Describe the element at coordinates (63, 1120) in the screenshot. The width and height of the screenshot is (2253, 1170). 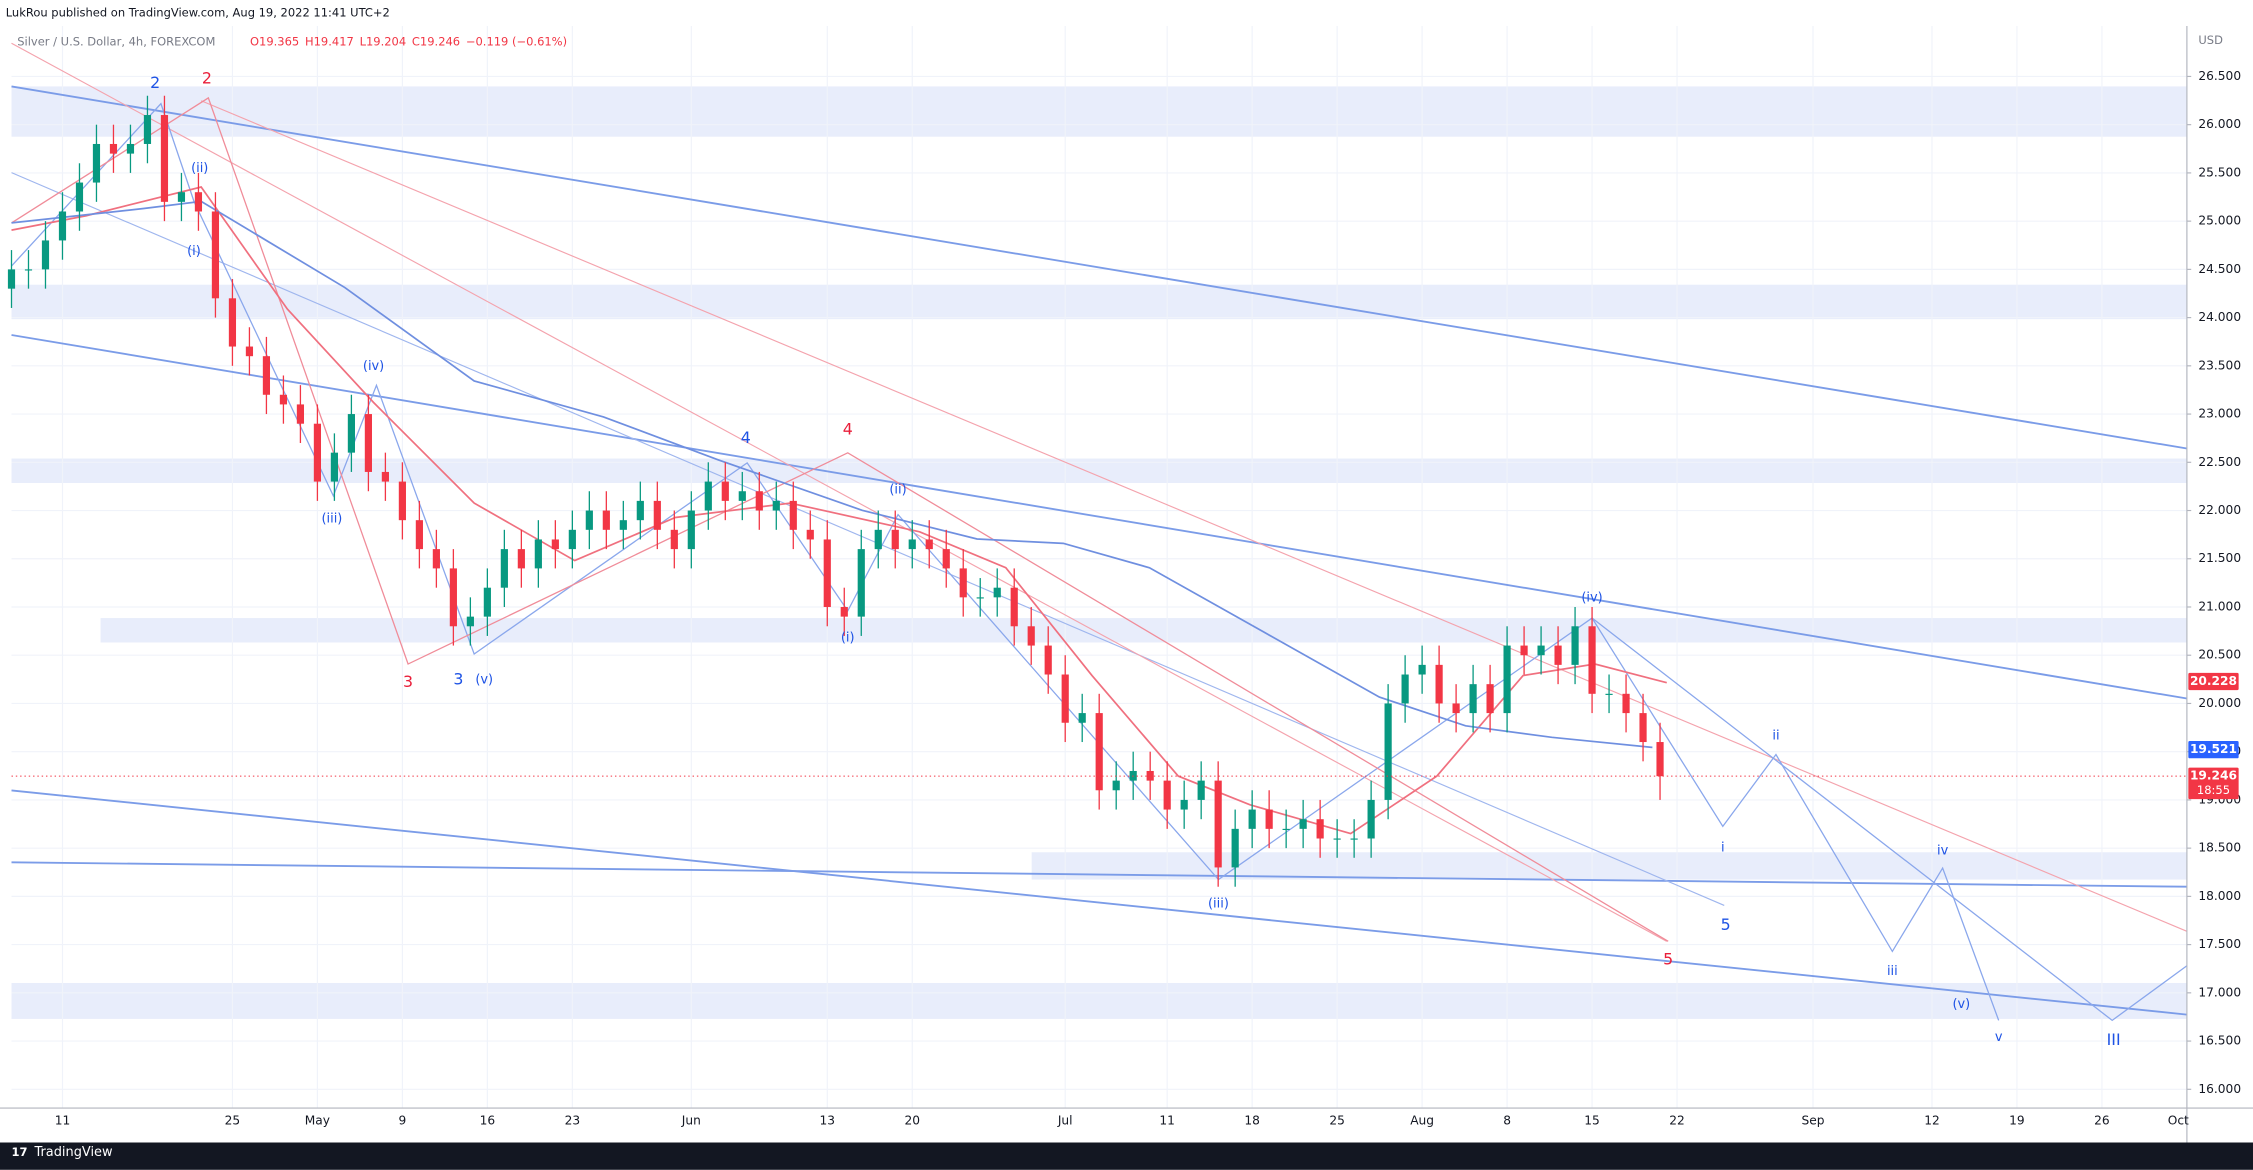
I see `x-tick-label: 11` at that location.